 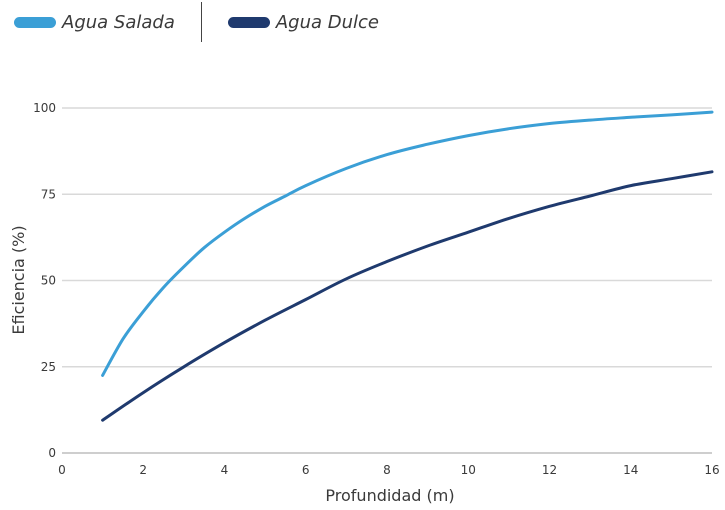 I want to click on x-tick-label-16: 16, so click(x=711, y=470).